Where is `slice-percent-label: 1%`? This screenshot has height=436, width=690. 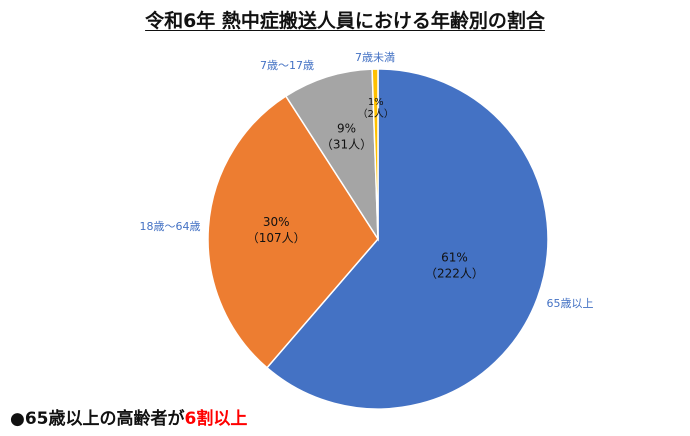 slice-percent-label: 1% is located at coordinates (376, 102).